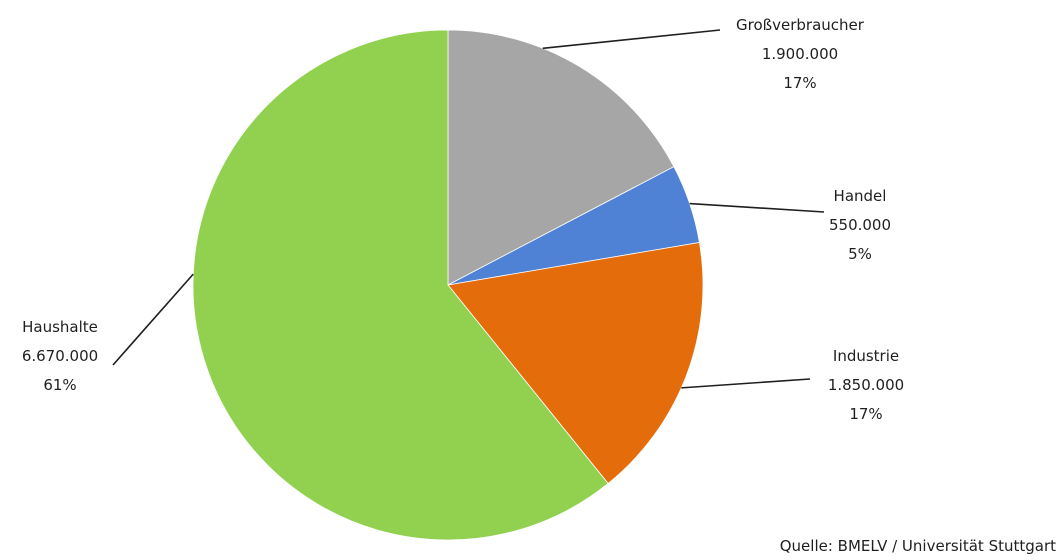 This screenshot has height=560, width=1064. I want to click on slice-label-value: 1.900.000, so click(800, 54).